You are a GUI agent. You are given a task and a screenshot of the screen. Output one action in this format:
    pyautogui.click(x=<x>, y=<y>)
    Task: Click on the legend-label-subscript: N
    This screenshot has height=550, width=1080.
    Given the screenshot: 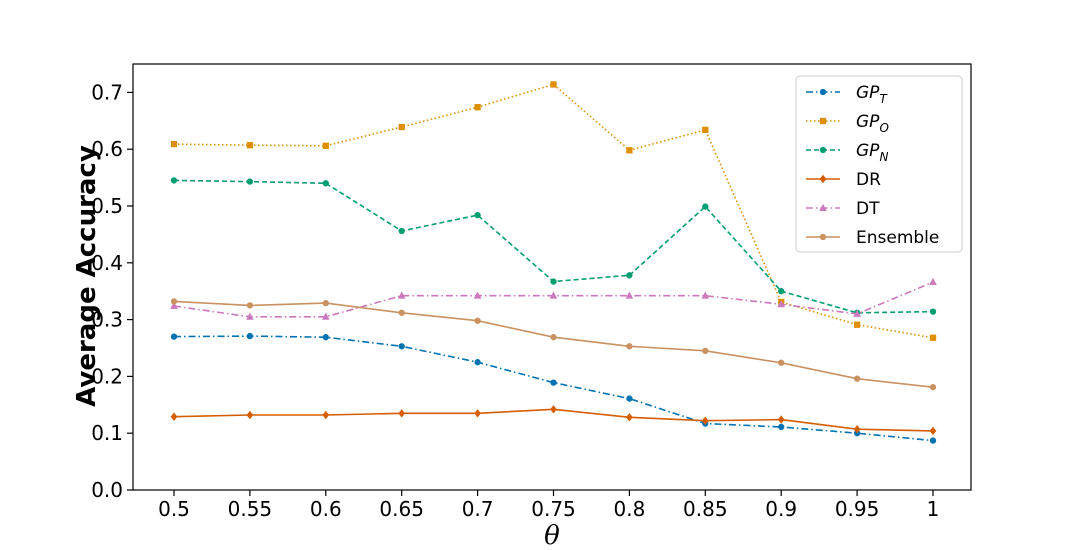 What is the action you would take?
    pyautogui.click(x=883, y=157)
    